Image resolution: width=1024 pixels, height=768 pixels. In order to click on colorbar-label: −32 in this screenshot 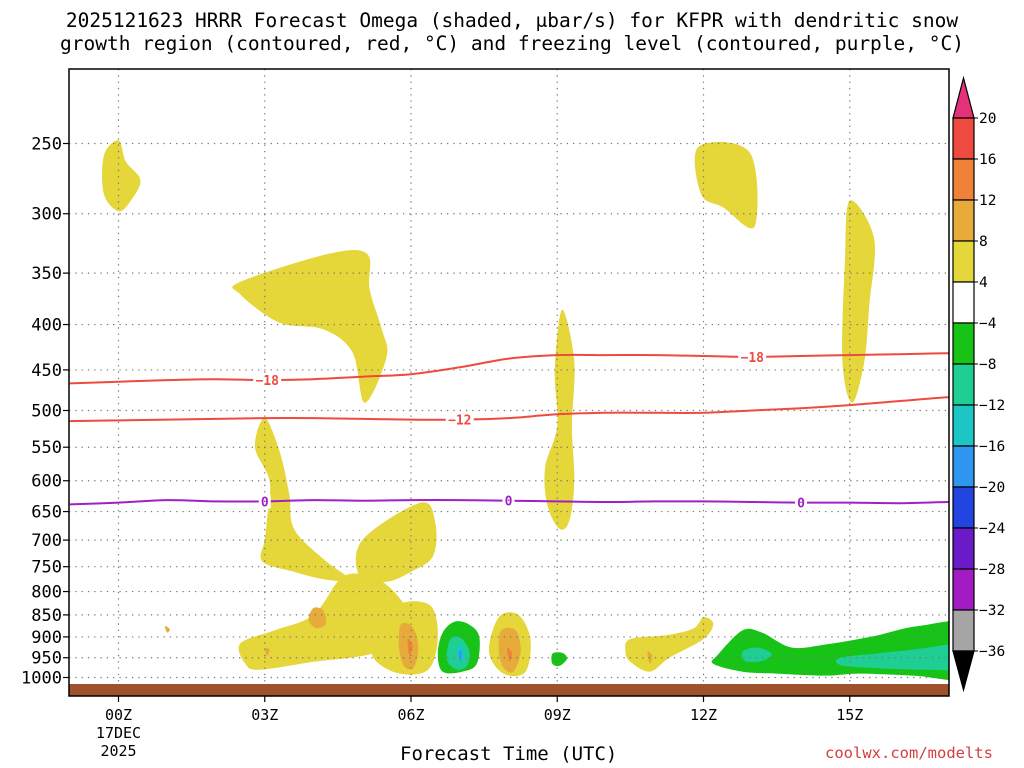, I will do `click(992, 611)`.